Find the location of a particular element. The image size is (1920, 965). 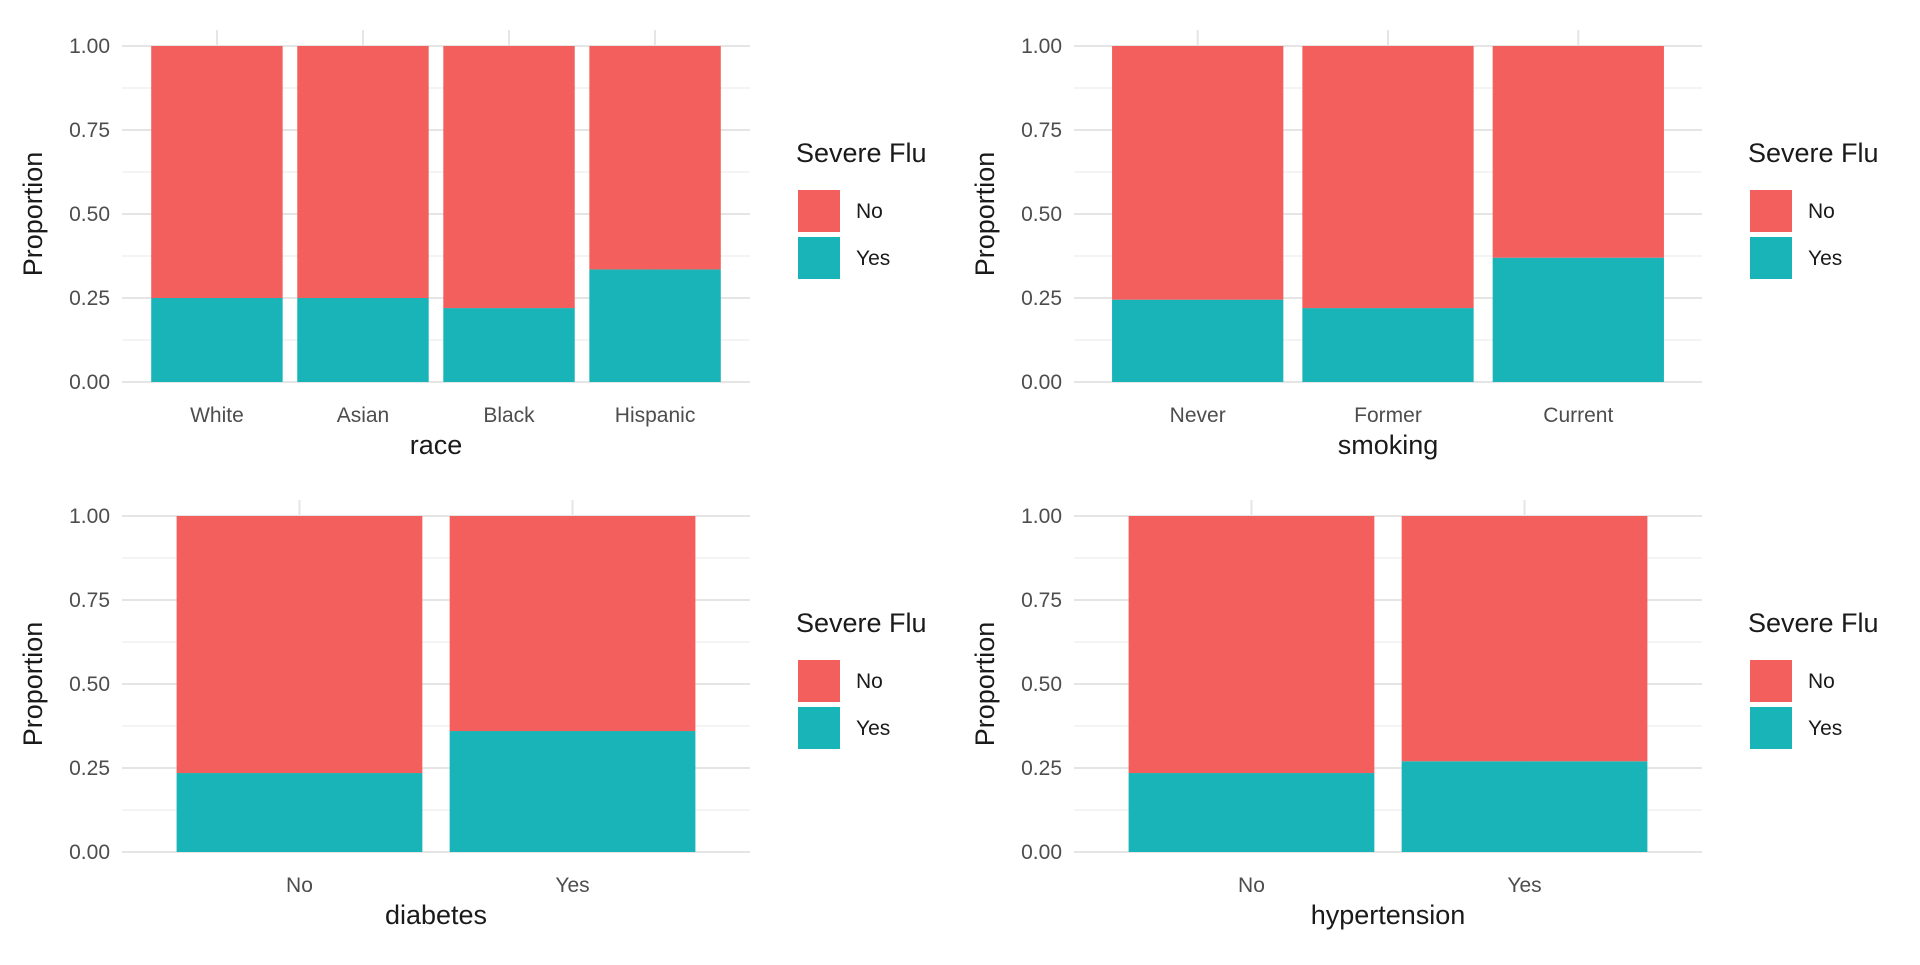

bar-no-hispanic is located at coordinates (655, 158).